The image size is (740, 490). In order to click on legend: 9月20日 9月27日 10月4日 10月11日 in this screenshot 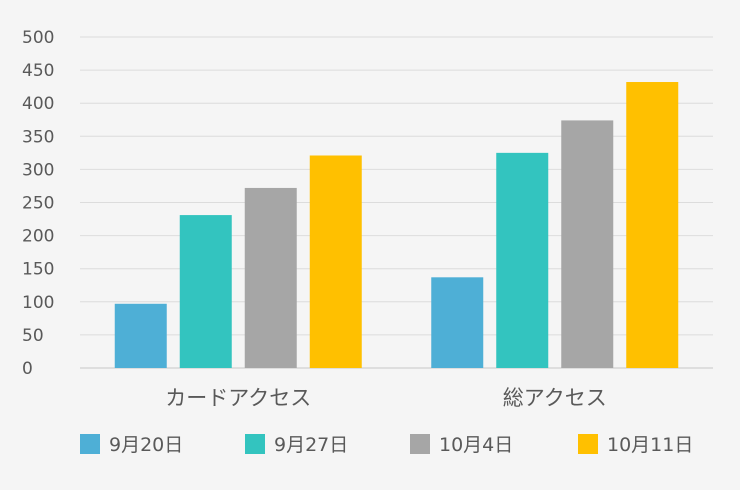, I will do `click(386, 445)`.